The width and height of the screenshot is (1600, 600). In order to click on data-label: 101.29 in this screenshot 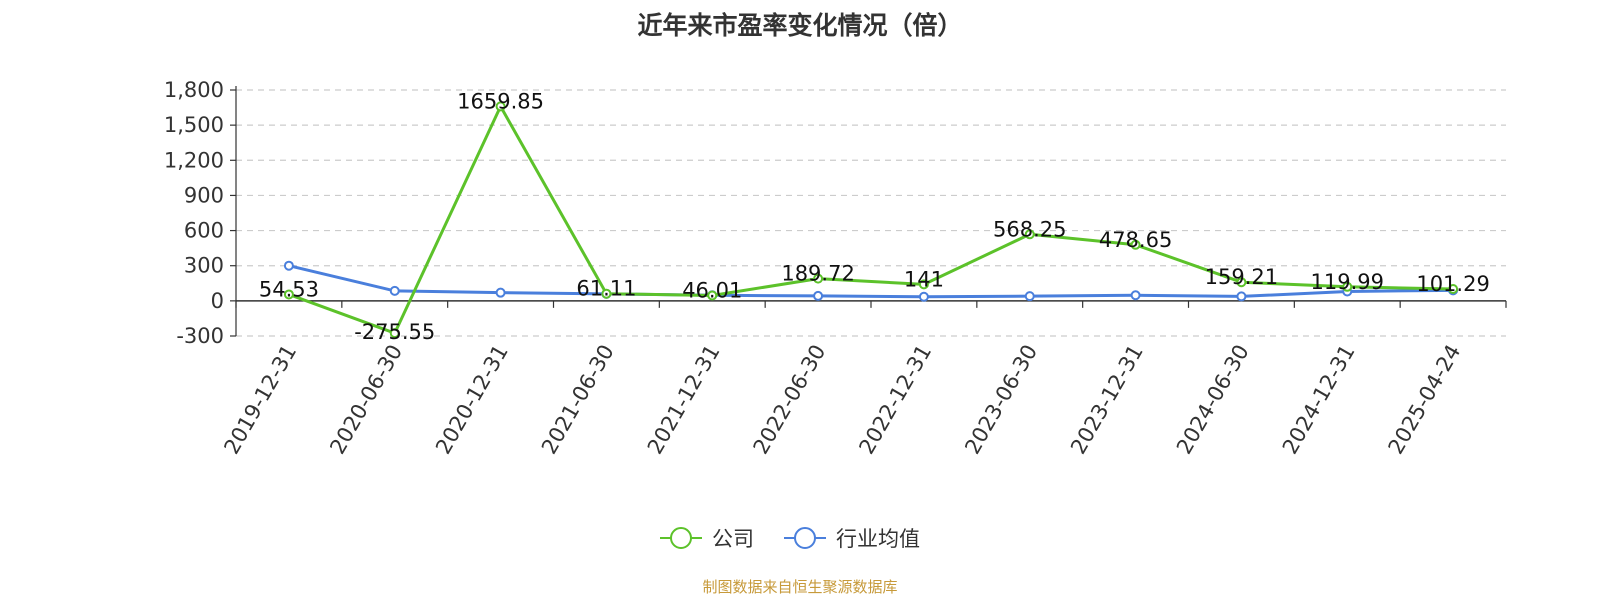, I will do `click(1452, 284)`.